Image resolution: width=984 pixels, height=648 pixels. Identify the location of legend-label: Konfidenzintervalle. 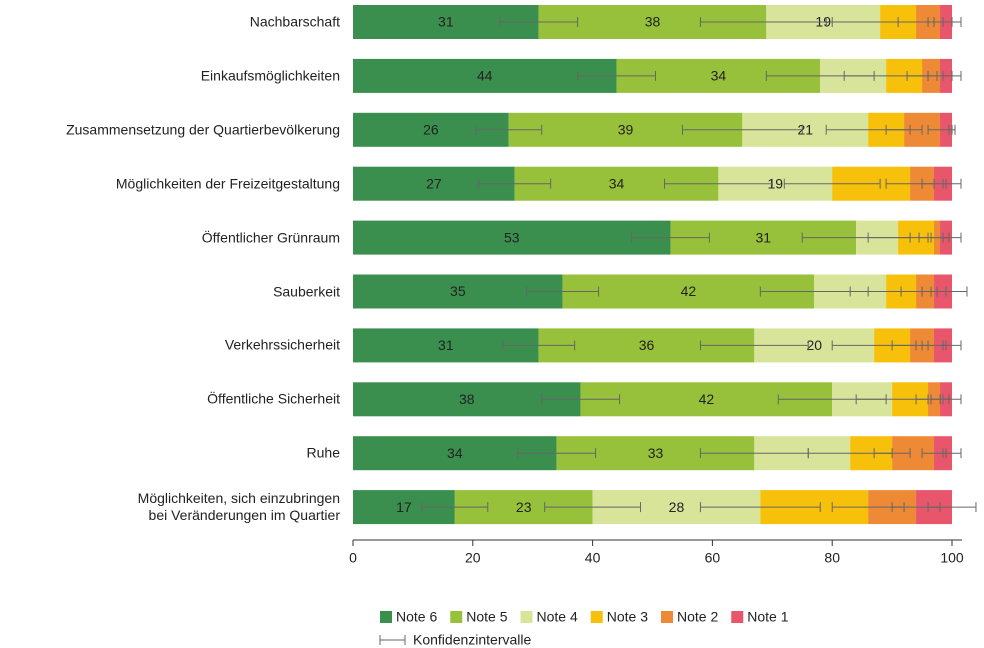
(472, 640).